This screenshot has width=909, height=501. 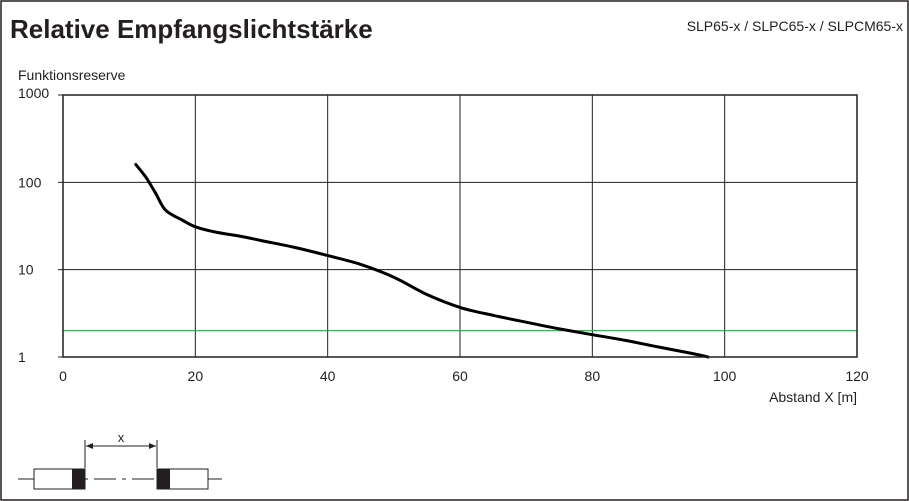 I want to click on x-tick-label: 100, so click(x=725, y=376).